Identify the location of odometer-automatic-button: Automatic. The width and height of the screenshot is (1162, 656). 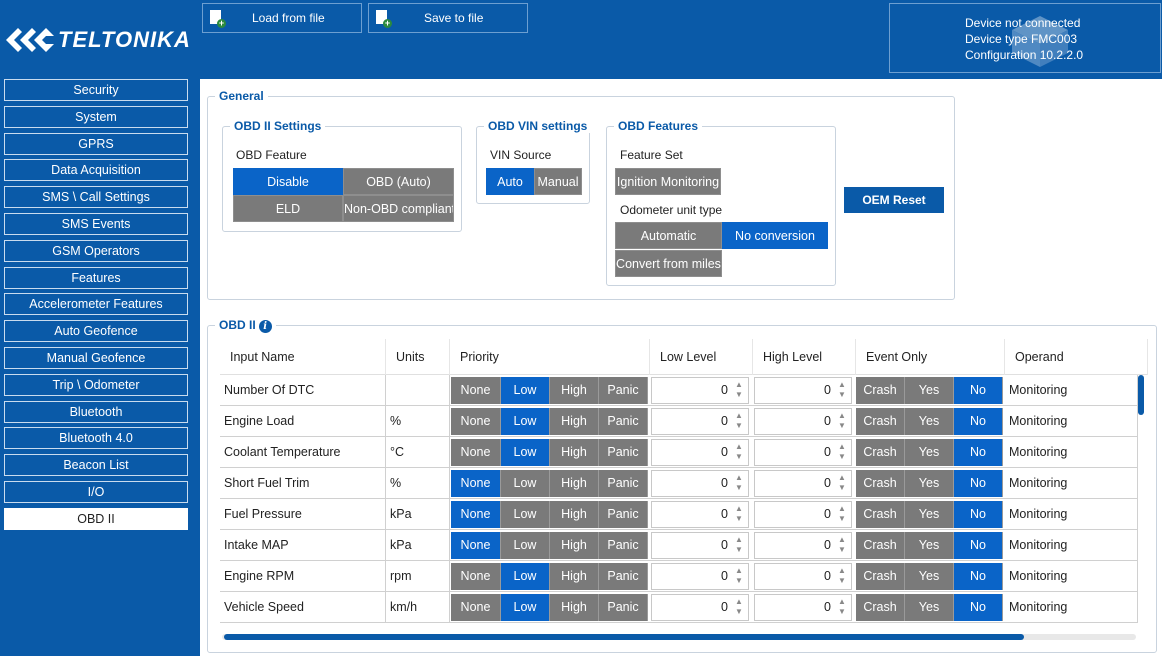
(668, 235).